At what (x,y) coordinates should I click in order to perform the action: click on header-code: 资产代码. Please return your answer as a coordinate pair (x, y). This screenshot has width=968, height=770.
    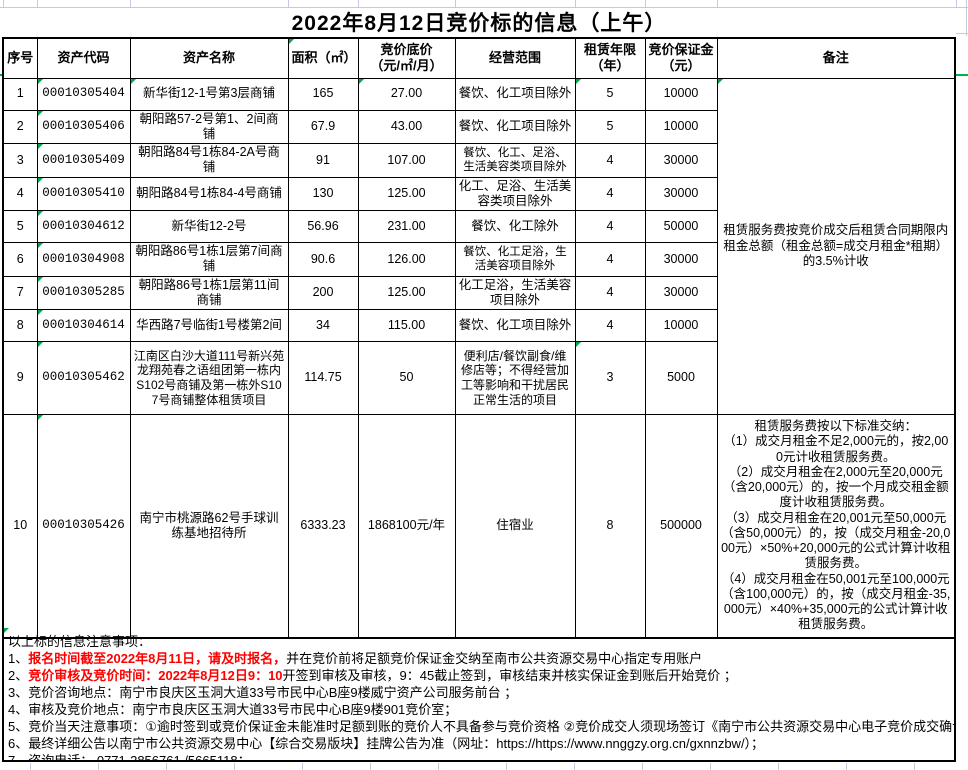
    Looking at the image, I should click on (83, 58).